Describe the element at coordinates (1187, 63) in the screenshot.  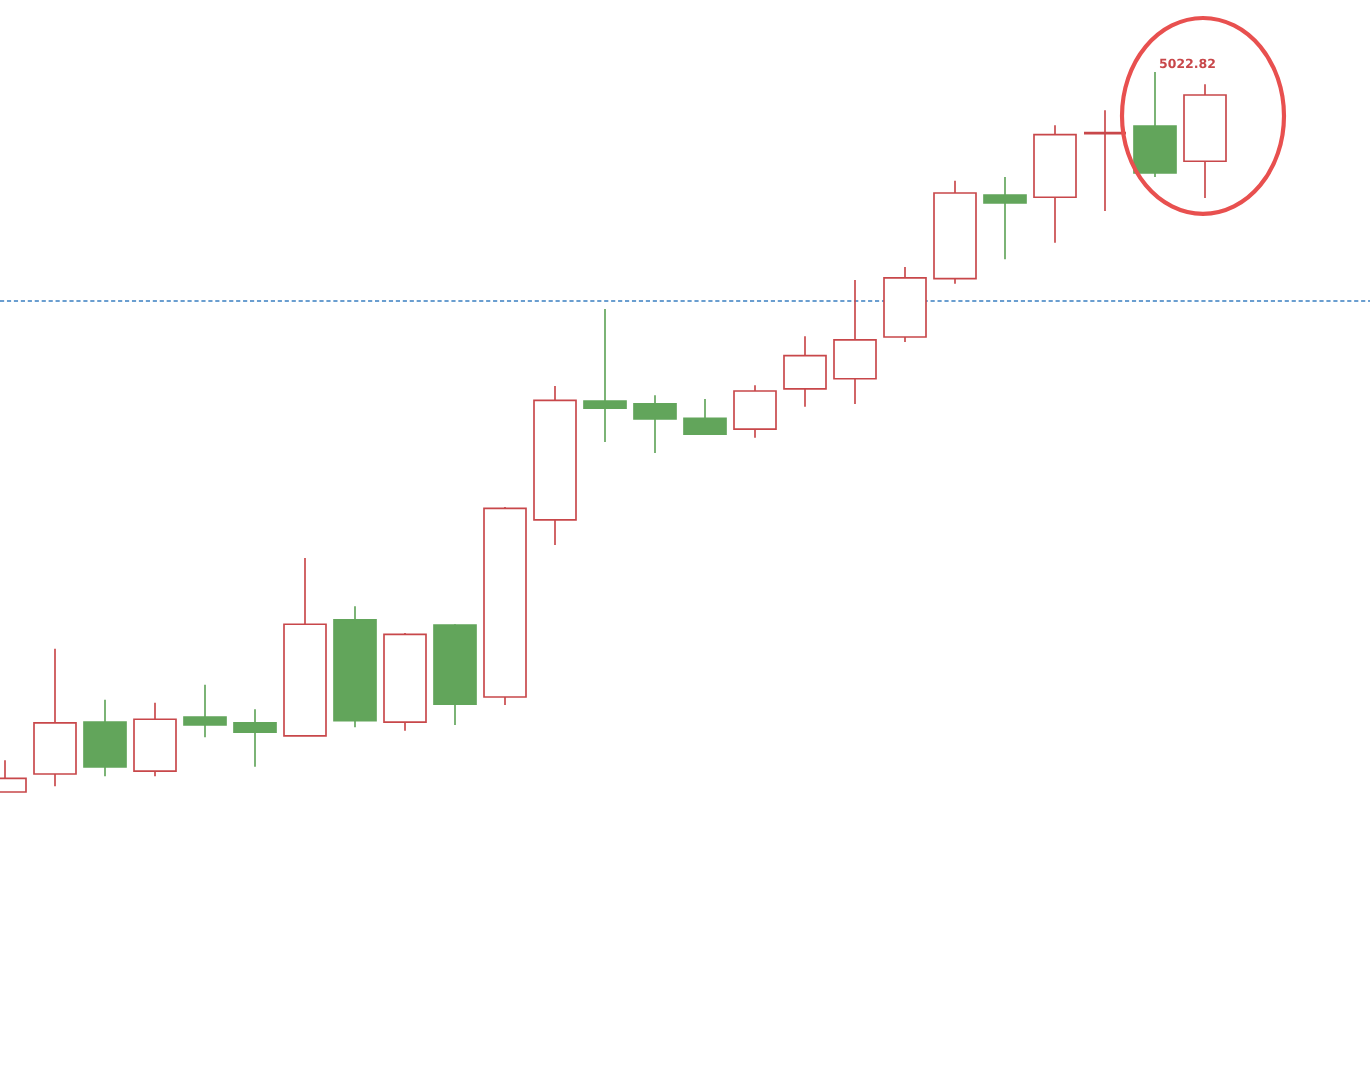
I see `text: 5022.82` at that location.